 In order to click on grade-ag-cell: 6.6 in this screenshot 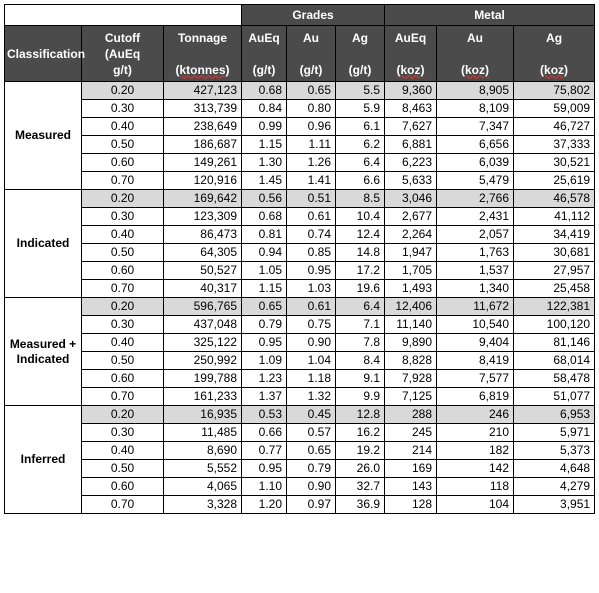, I will do `click(360, 180)`.